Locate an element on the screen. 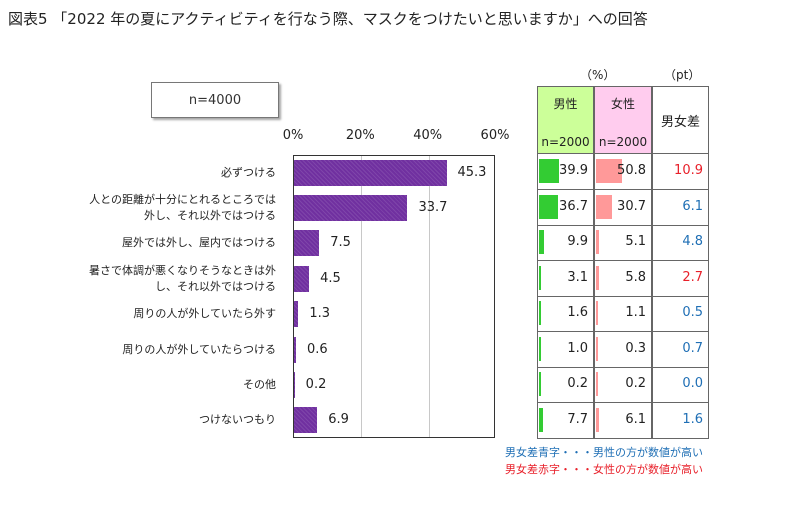 This screenshot has width=810, height=520. diff-value: 6.1 is located at coordinates (692, 206).